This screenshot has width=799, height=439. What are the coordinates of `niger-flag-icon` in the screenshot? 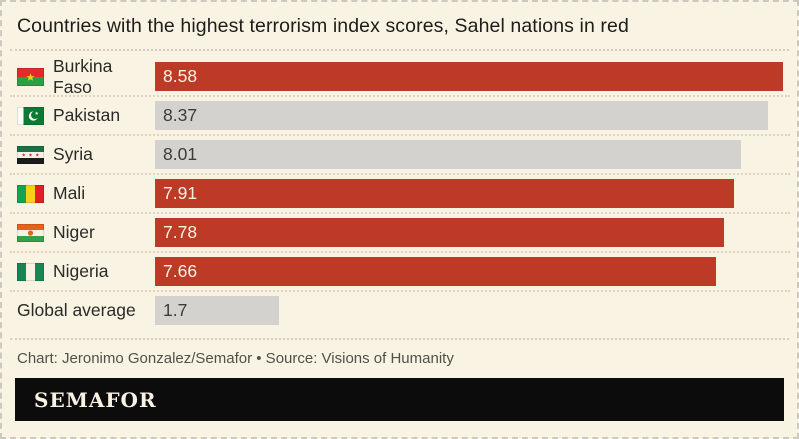 It's located at (30, 232).